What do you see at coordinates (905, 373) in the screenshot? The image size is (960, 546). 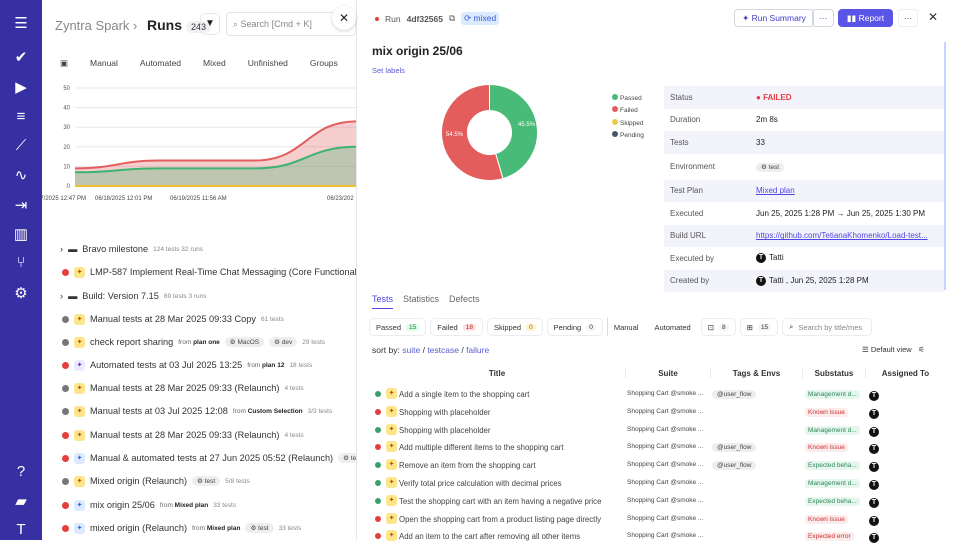 I see `column-header: Assigned To` at bounding box center [905, 373].